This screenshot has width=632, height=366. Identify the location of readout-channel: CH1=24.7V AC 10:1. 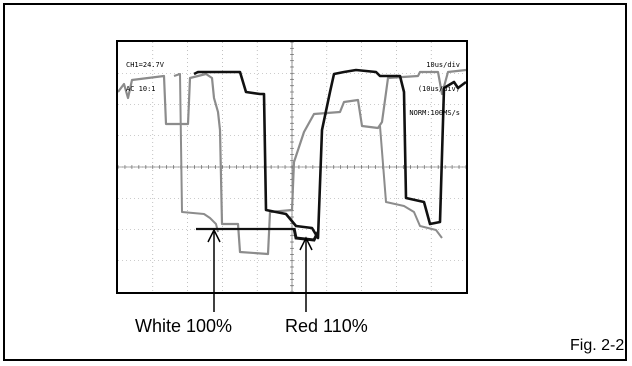
(145, 77).